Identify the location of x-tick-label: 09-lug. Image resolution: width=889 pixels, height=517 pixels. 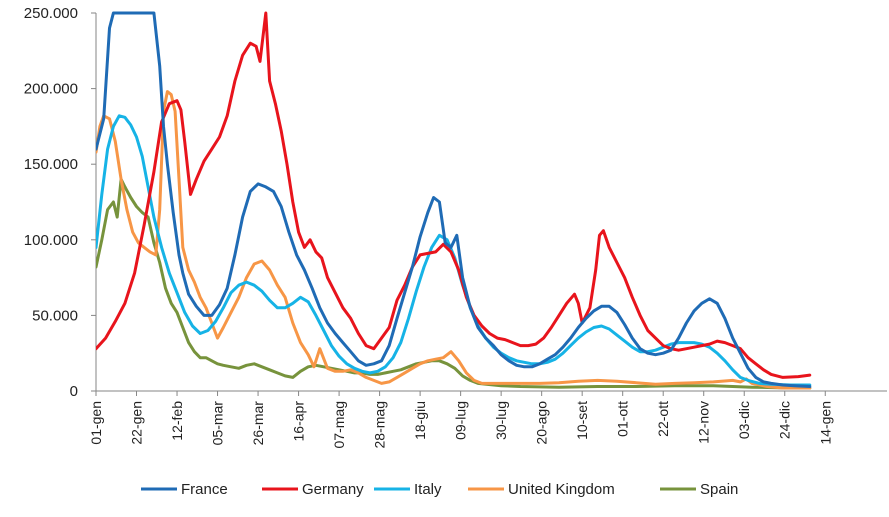
(461, 420).